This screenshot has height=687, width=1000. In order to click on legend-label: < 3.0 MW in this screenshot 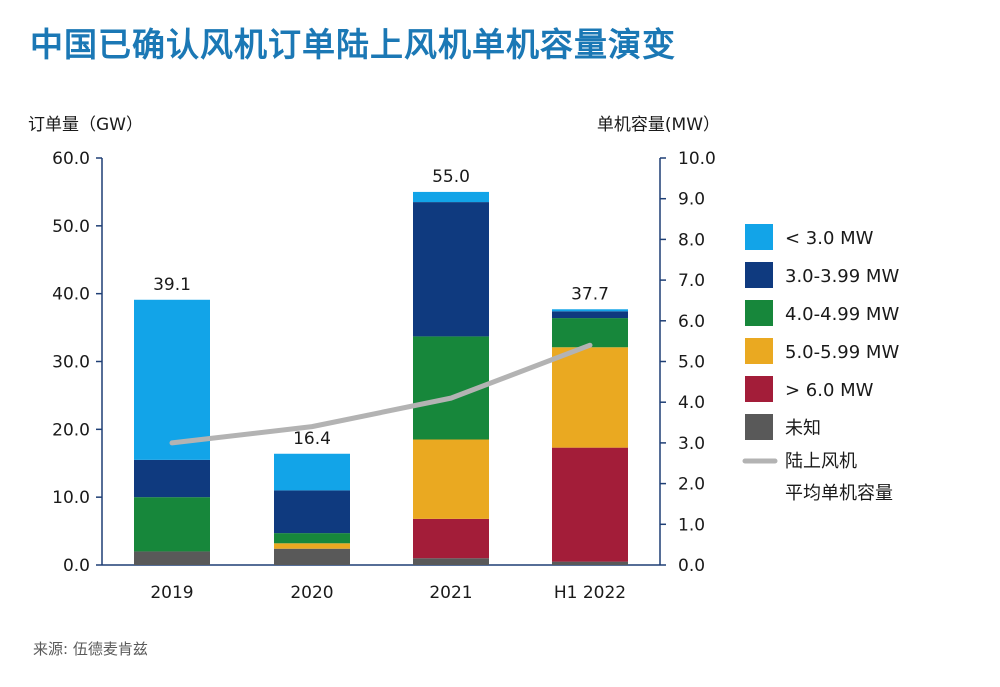, I will do `click(829, 238)`.